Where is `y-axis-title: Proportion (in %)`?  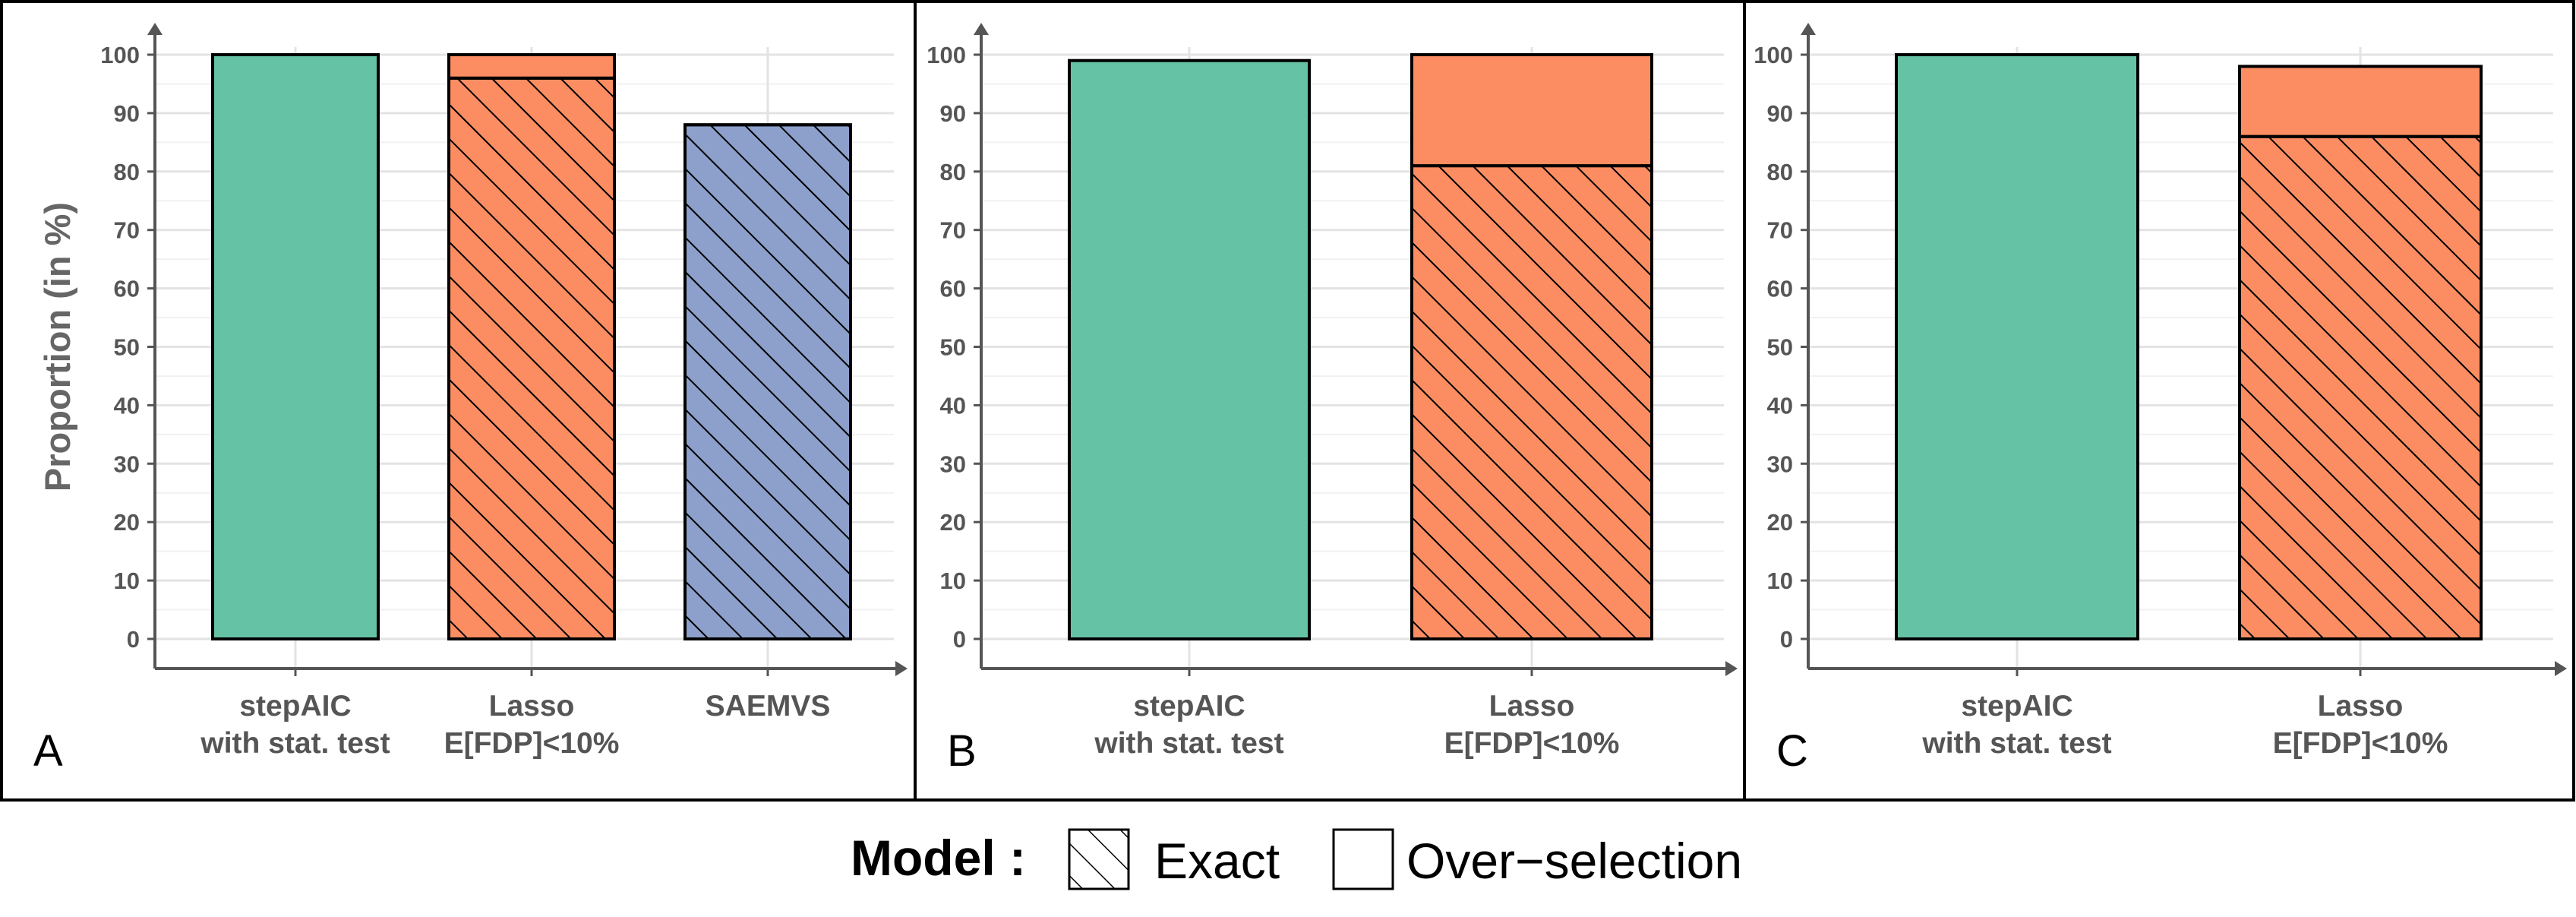
y-axis-title: Proportion (in %) is located at coordinates (57, 347).